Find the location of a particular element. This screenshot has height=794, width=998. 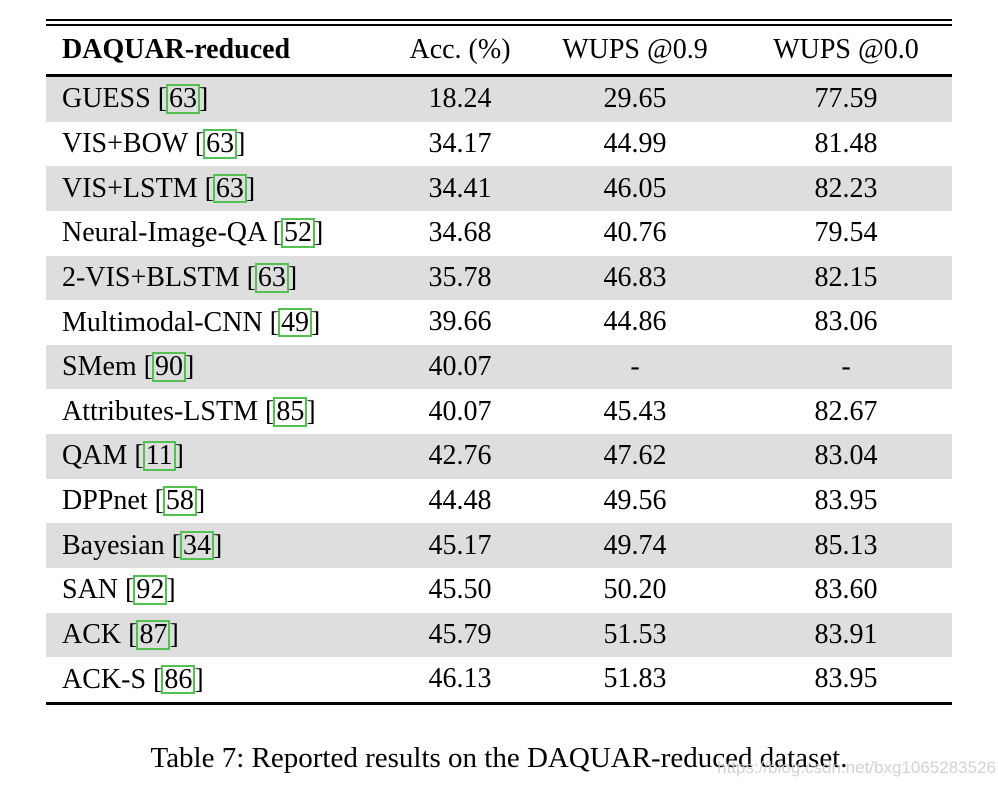

table-row: ACK [87] 45.79 51.53 83.91 is located at coordinates (499, 635).